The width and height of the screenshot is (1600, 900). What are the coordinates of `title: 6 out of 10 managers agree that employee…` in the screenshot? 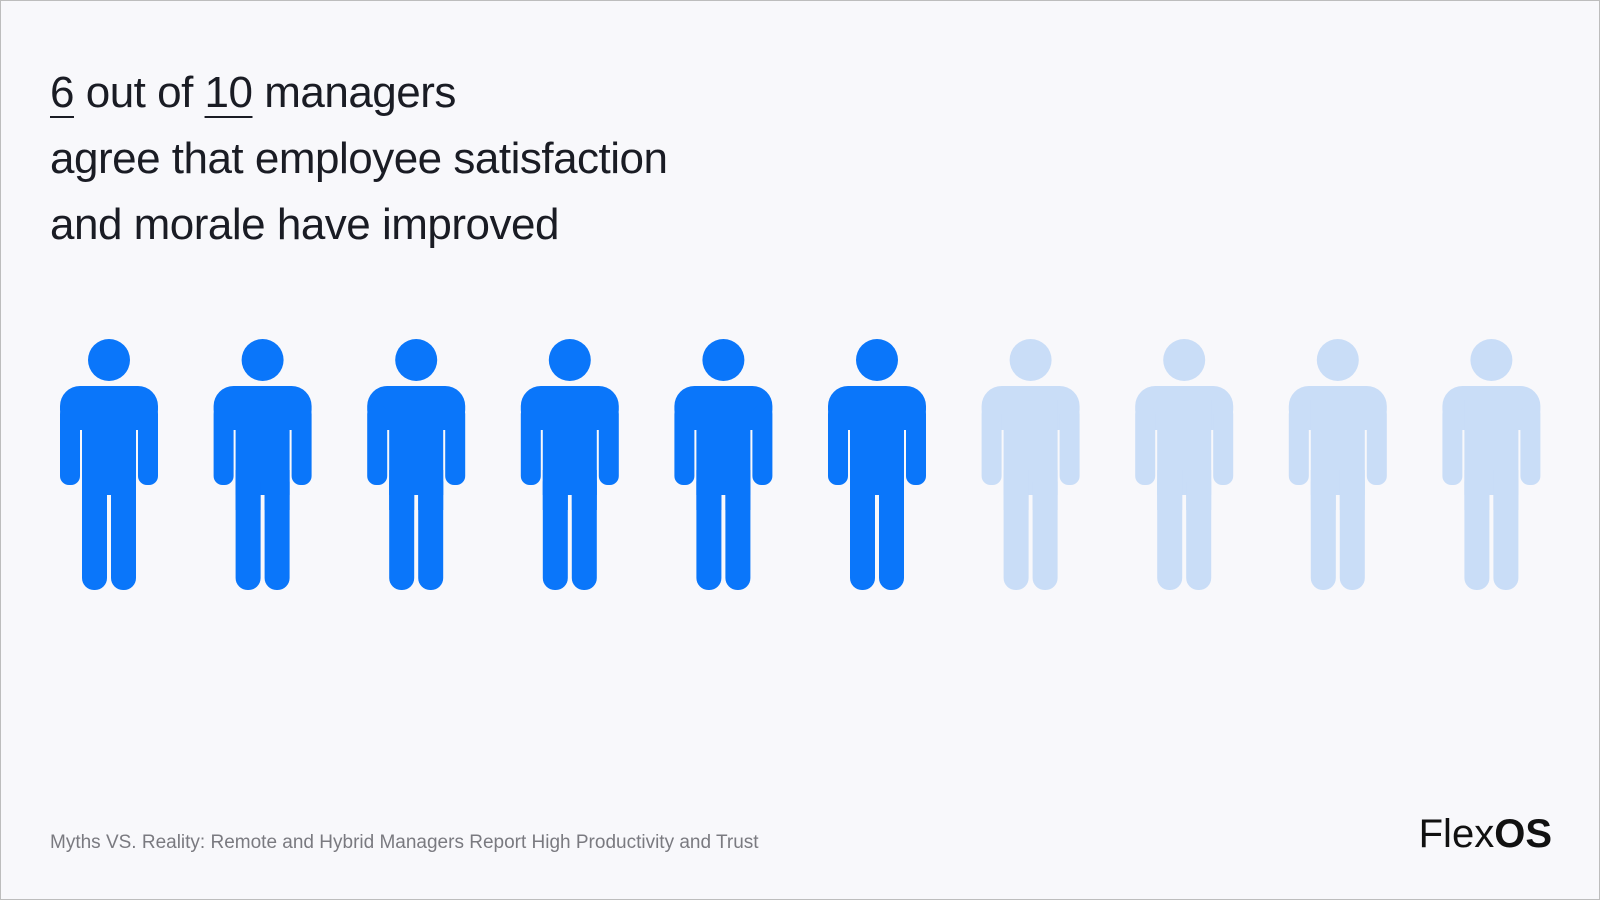 It's located at (359, 159).